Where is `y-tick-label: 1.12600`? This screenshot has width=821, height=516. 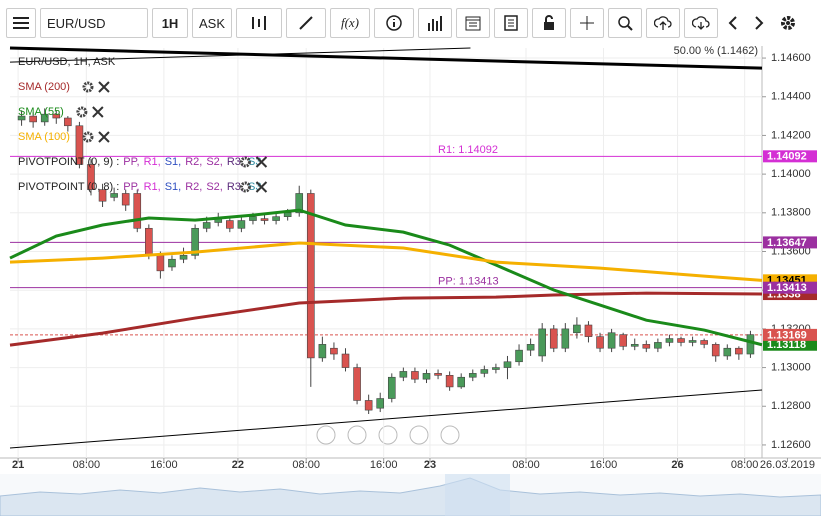 y-tick-label: 1.12600 is located at coordinates (791, 445).